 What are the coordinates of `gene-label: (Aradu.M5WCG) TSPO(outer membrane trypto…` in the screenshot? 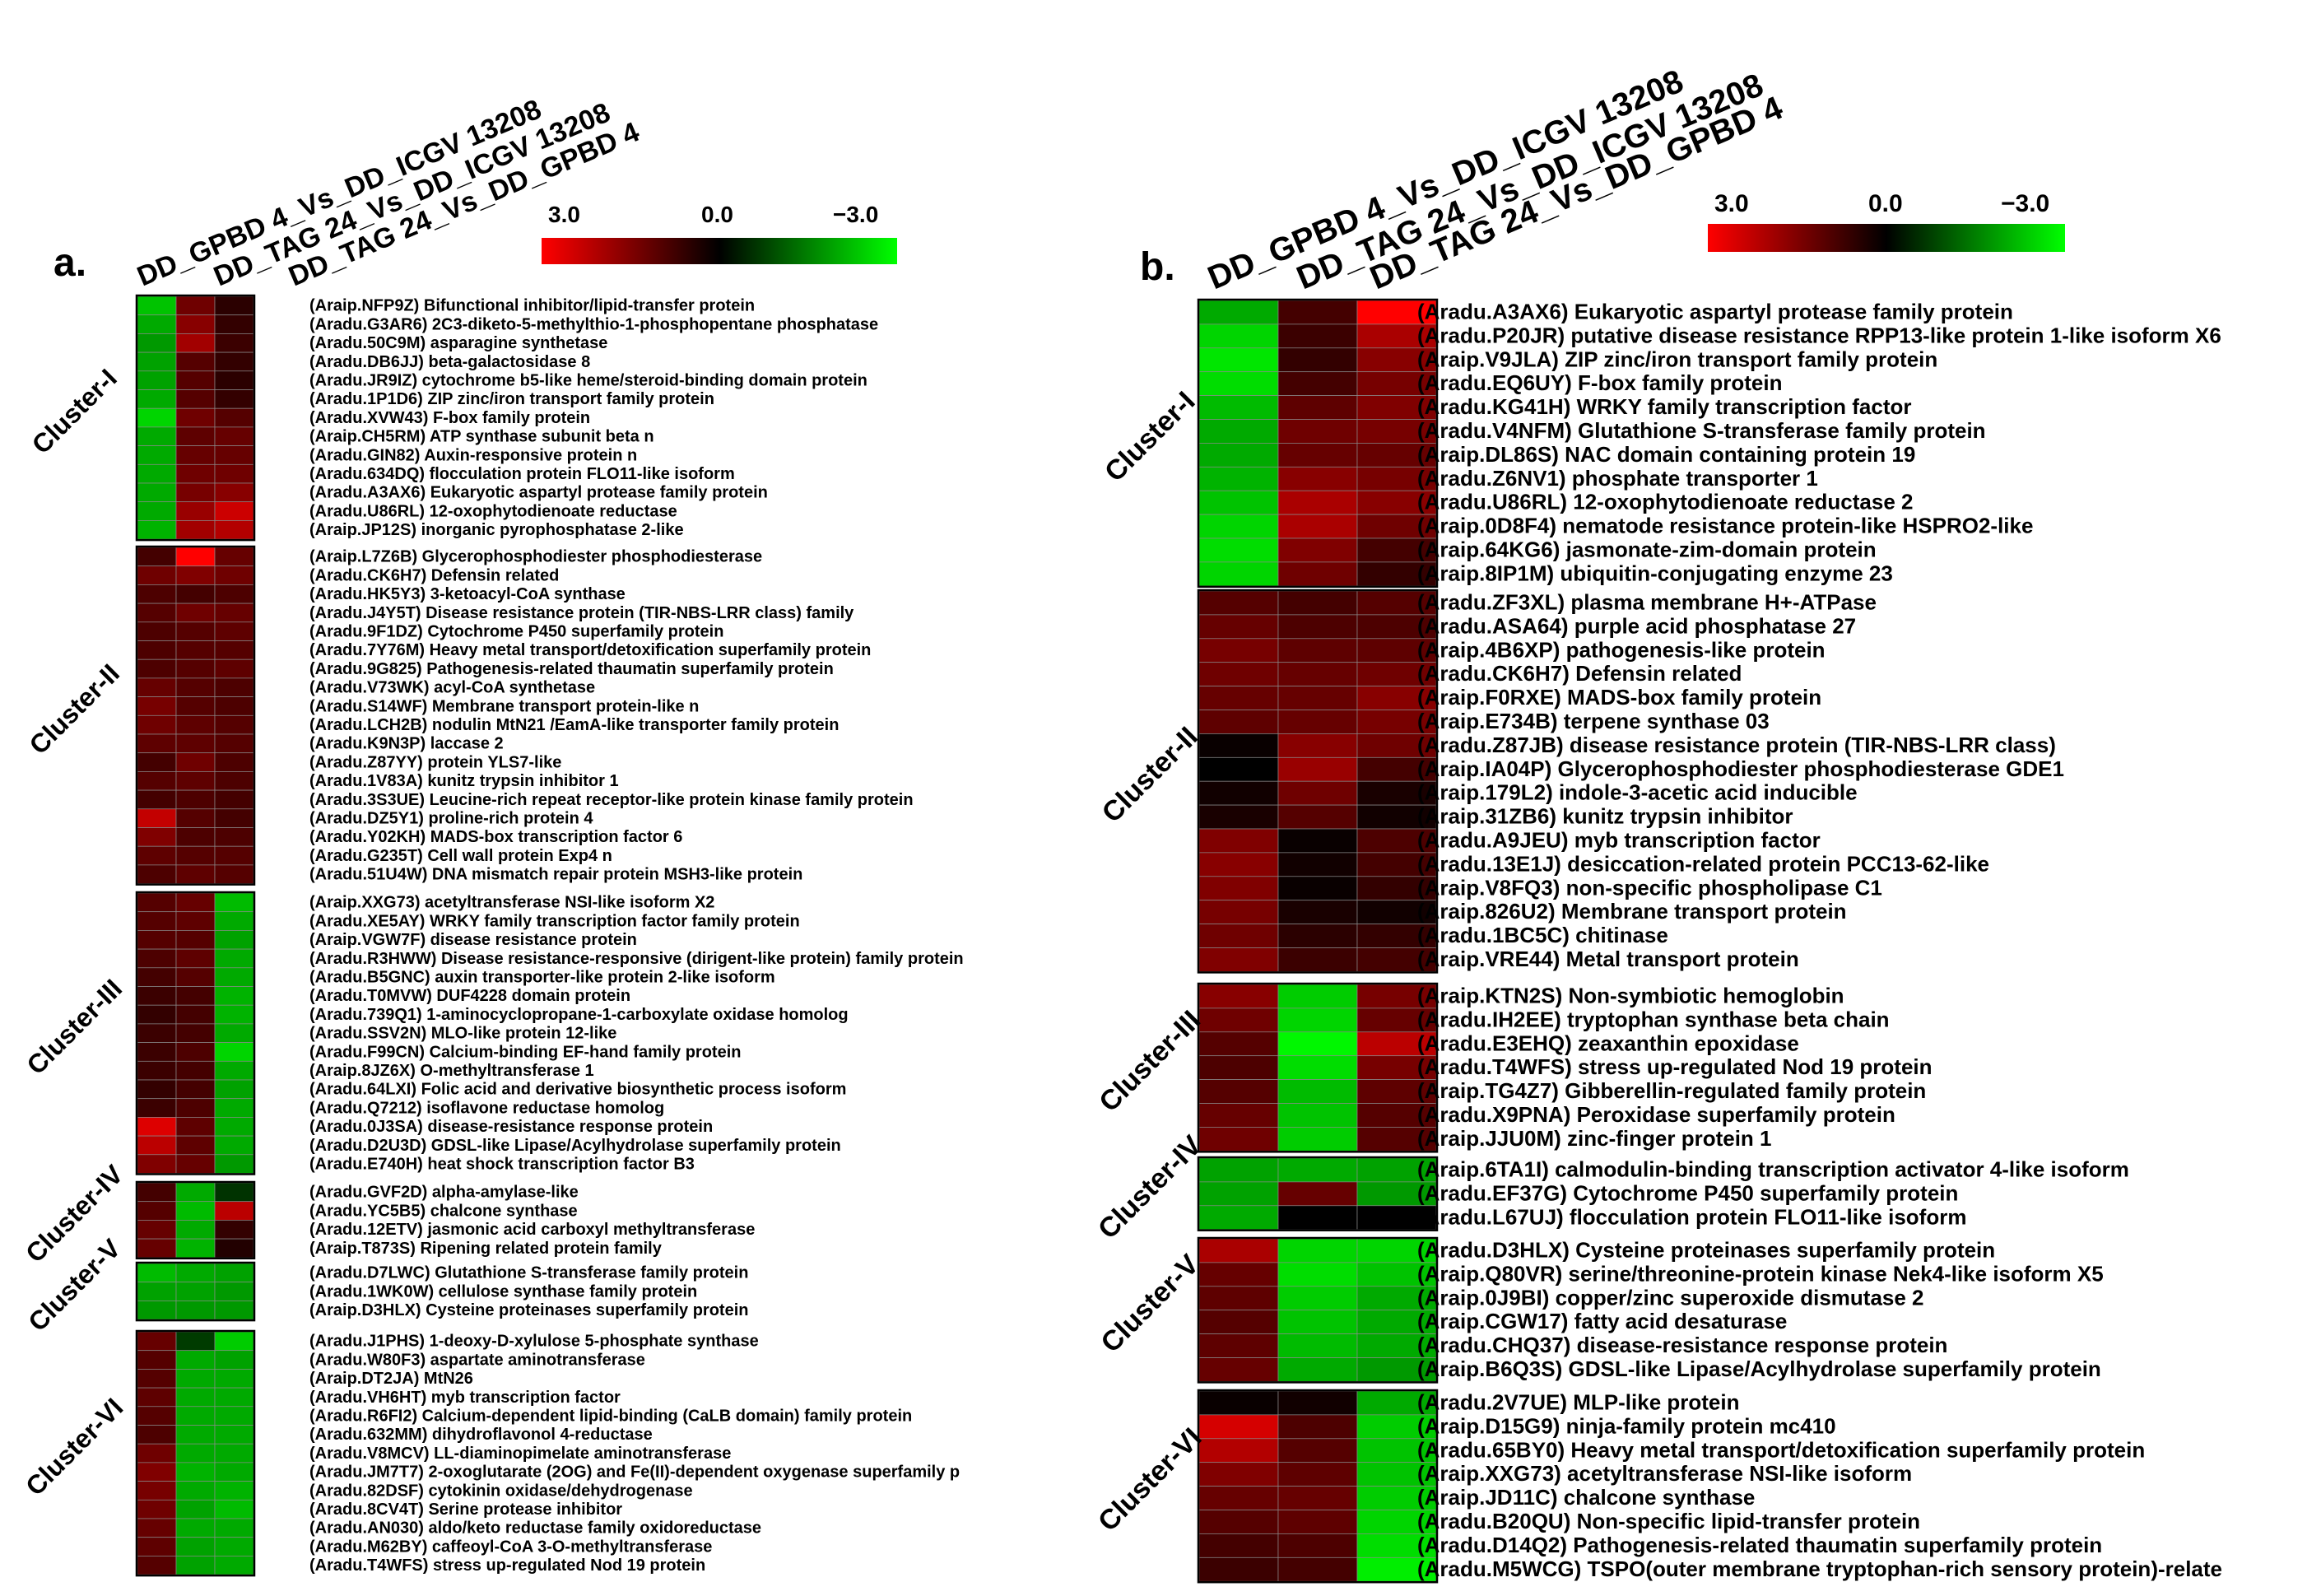 It's located at (1819, 1568).